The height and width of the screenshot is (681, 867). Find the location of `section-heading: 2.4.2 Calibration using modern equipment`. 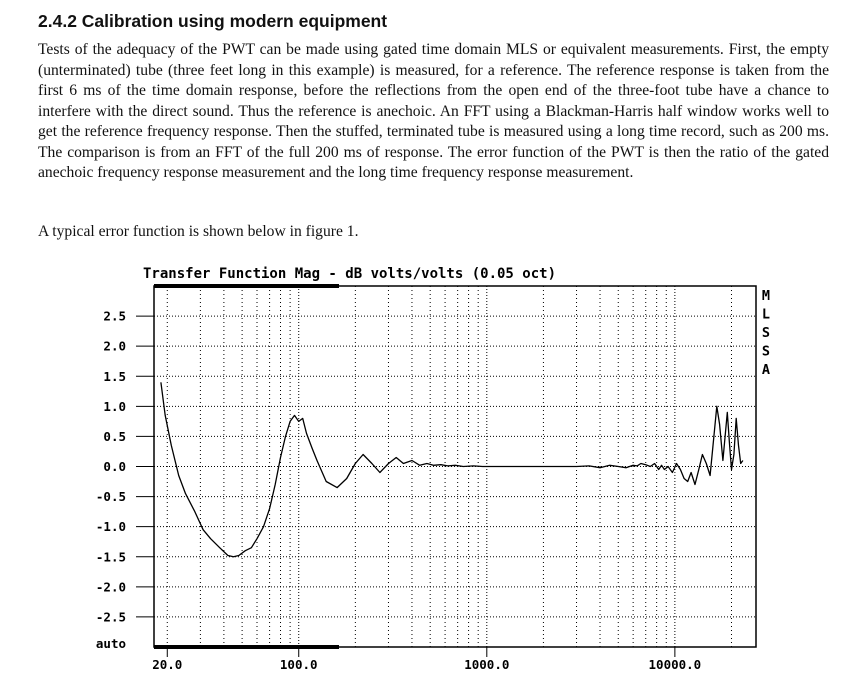

section-heading: 2.4.2 Calibration using modern equipment is located at coordinates (213, 21).